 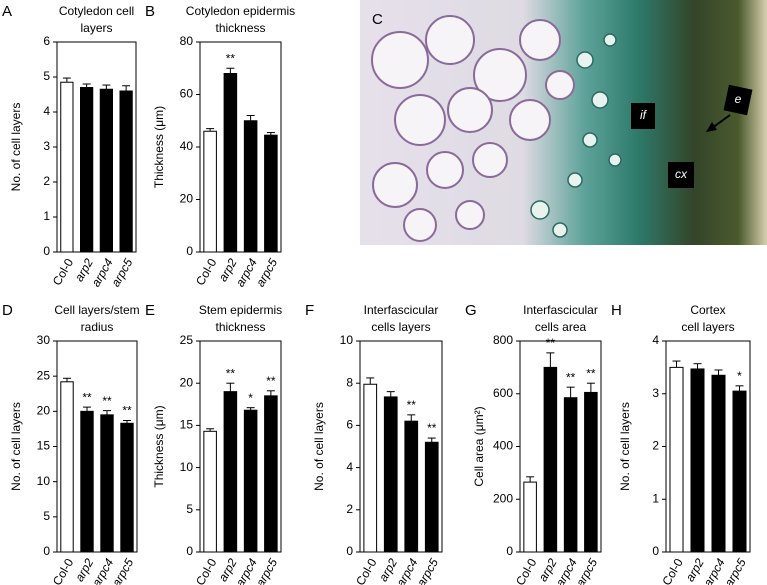 What do you see at coordinates (400, 327) in the screenshot?
I see `chart-title: cells layers` at bounding box center [400, 327].